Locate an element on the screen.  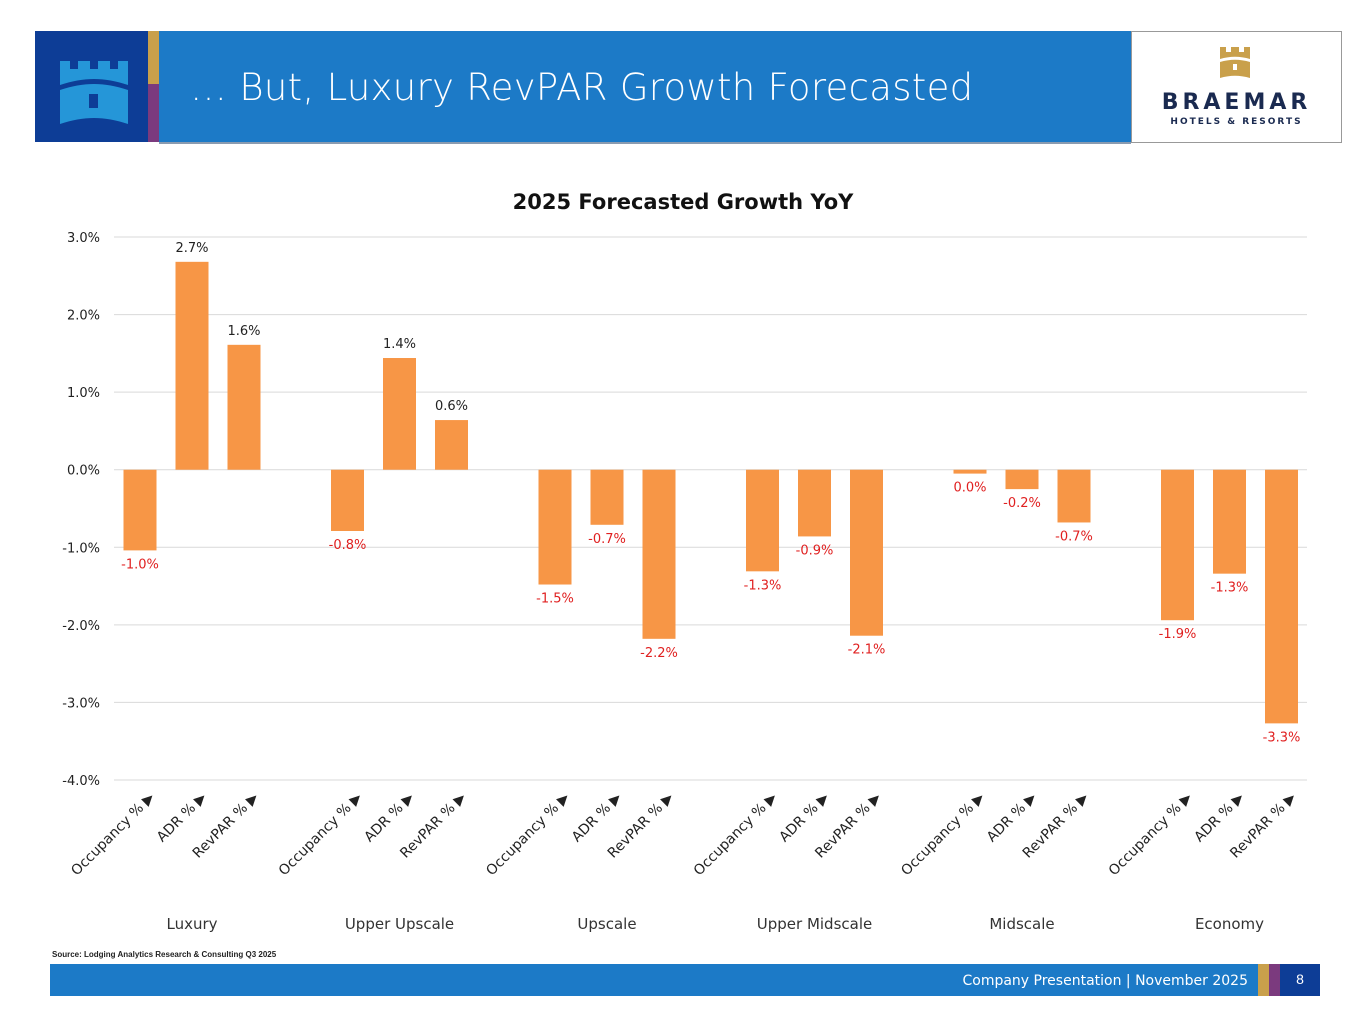
data-label: -2.2% is located at coordinates (659, 653).